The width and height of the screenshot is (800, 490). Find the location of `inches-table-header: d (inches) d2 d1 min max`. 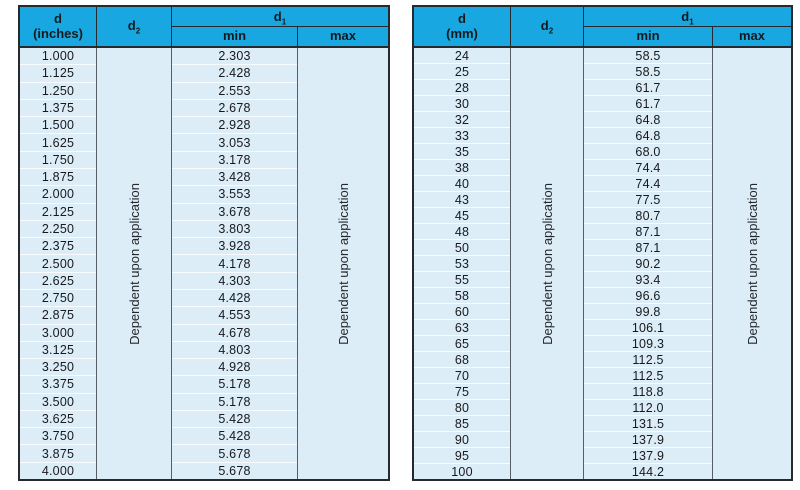

inches-table-header: d (inches) d2 d1 min max is located at coordinates (204, 27).